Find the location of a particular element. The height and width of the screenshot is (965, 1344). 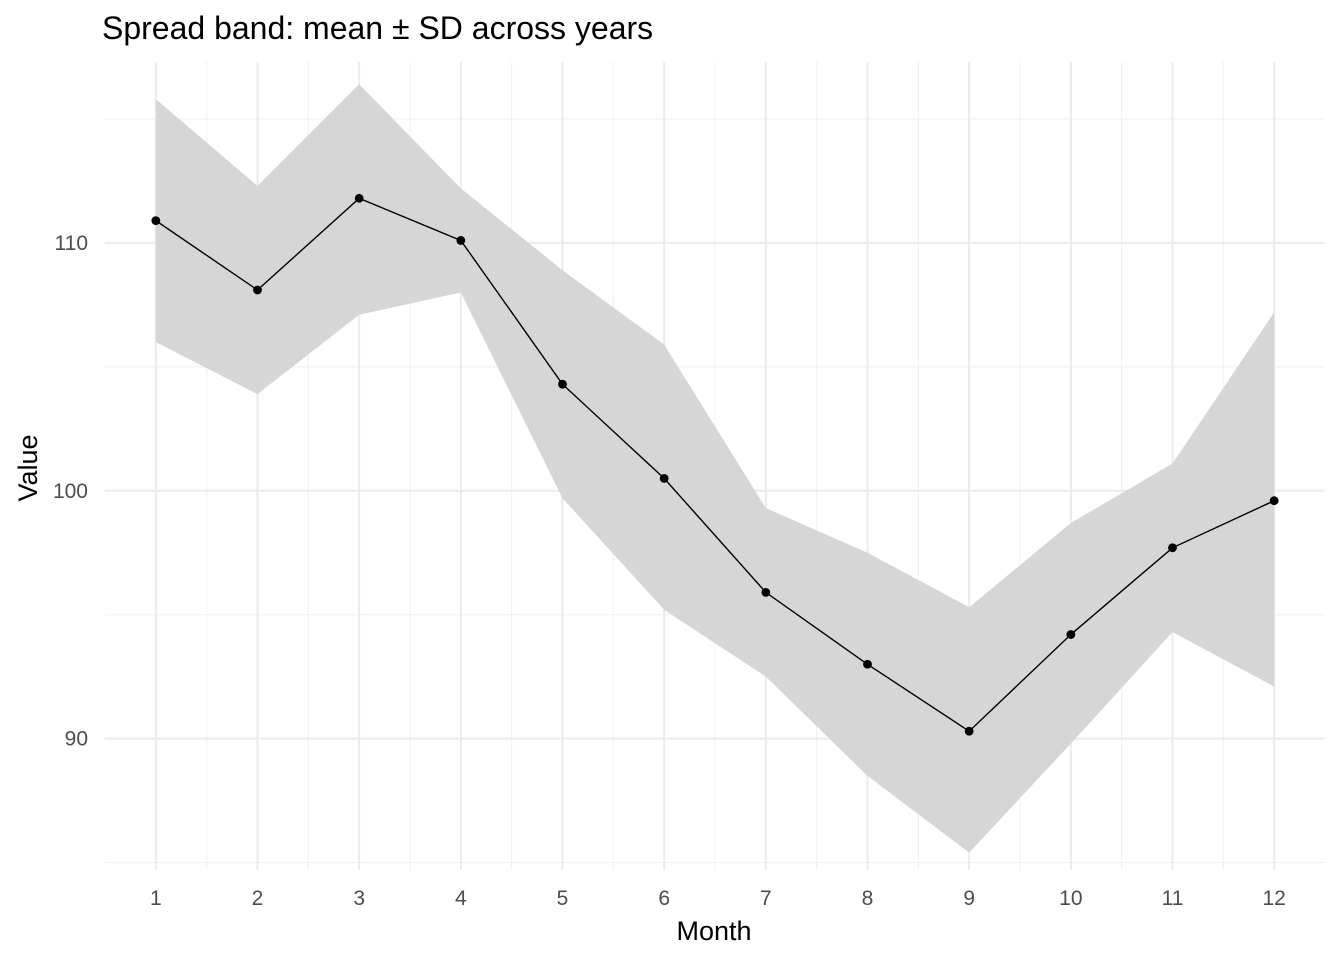

x-tick-label: 4 is located at coordinates (461, 898).